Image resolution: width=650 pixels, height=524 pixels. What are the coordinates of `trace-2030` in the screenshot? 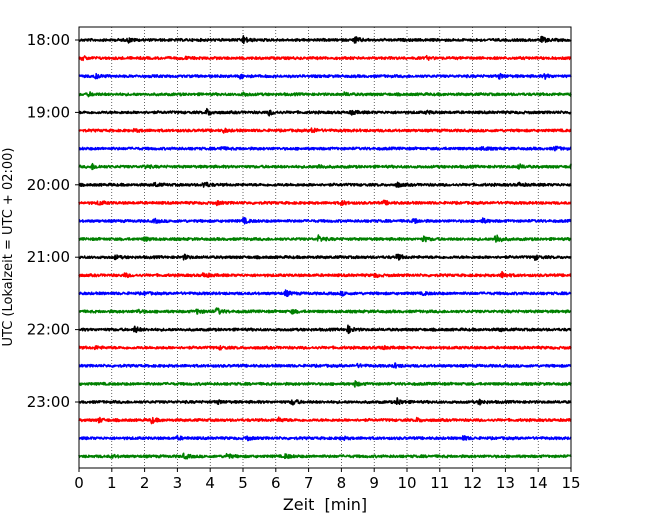 It's located at (325, 220).